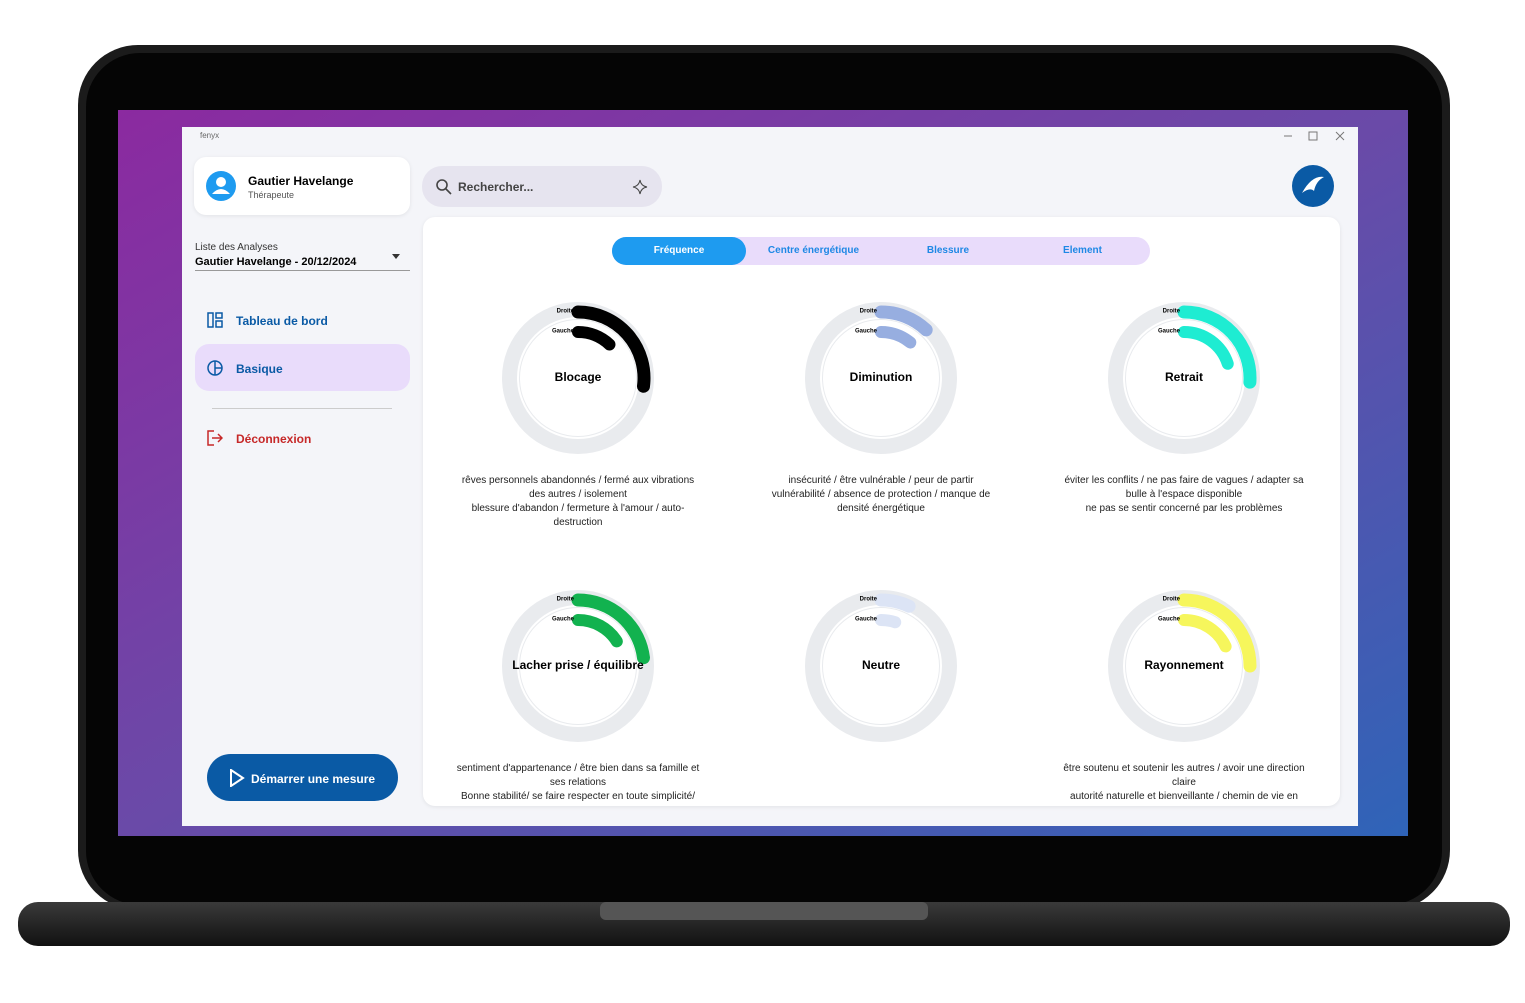  Describe the element at coordinates (640, 187) in the screenshot. I see `sparkle-icon` at that location.